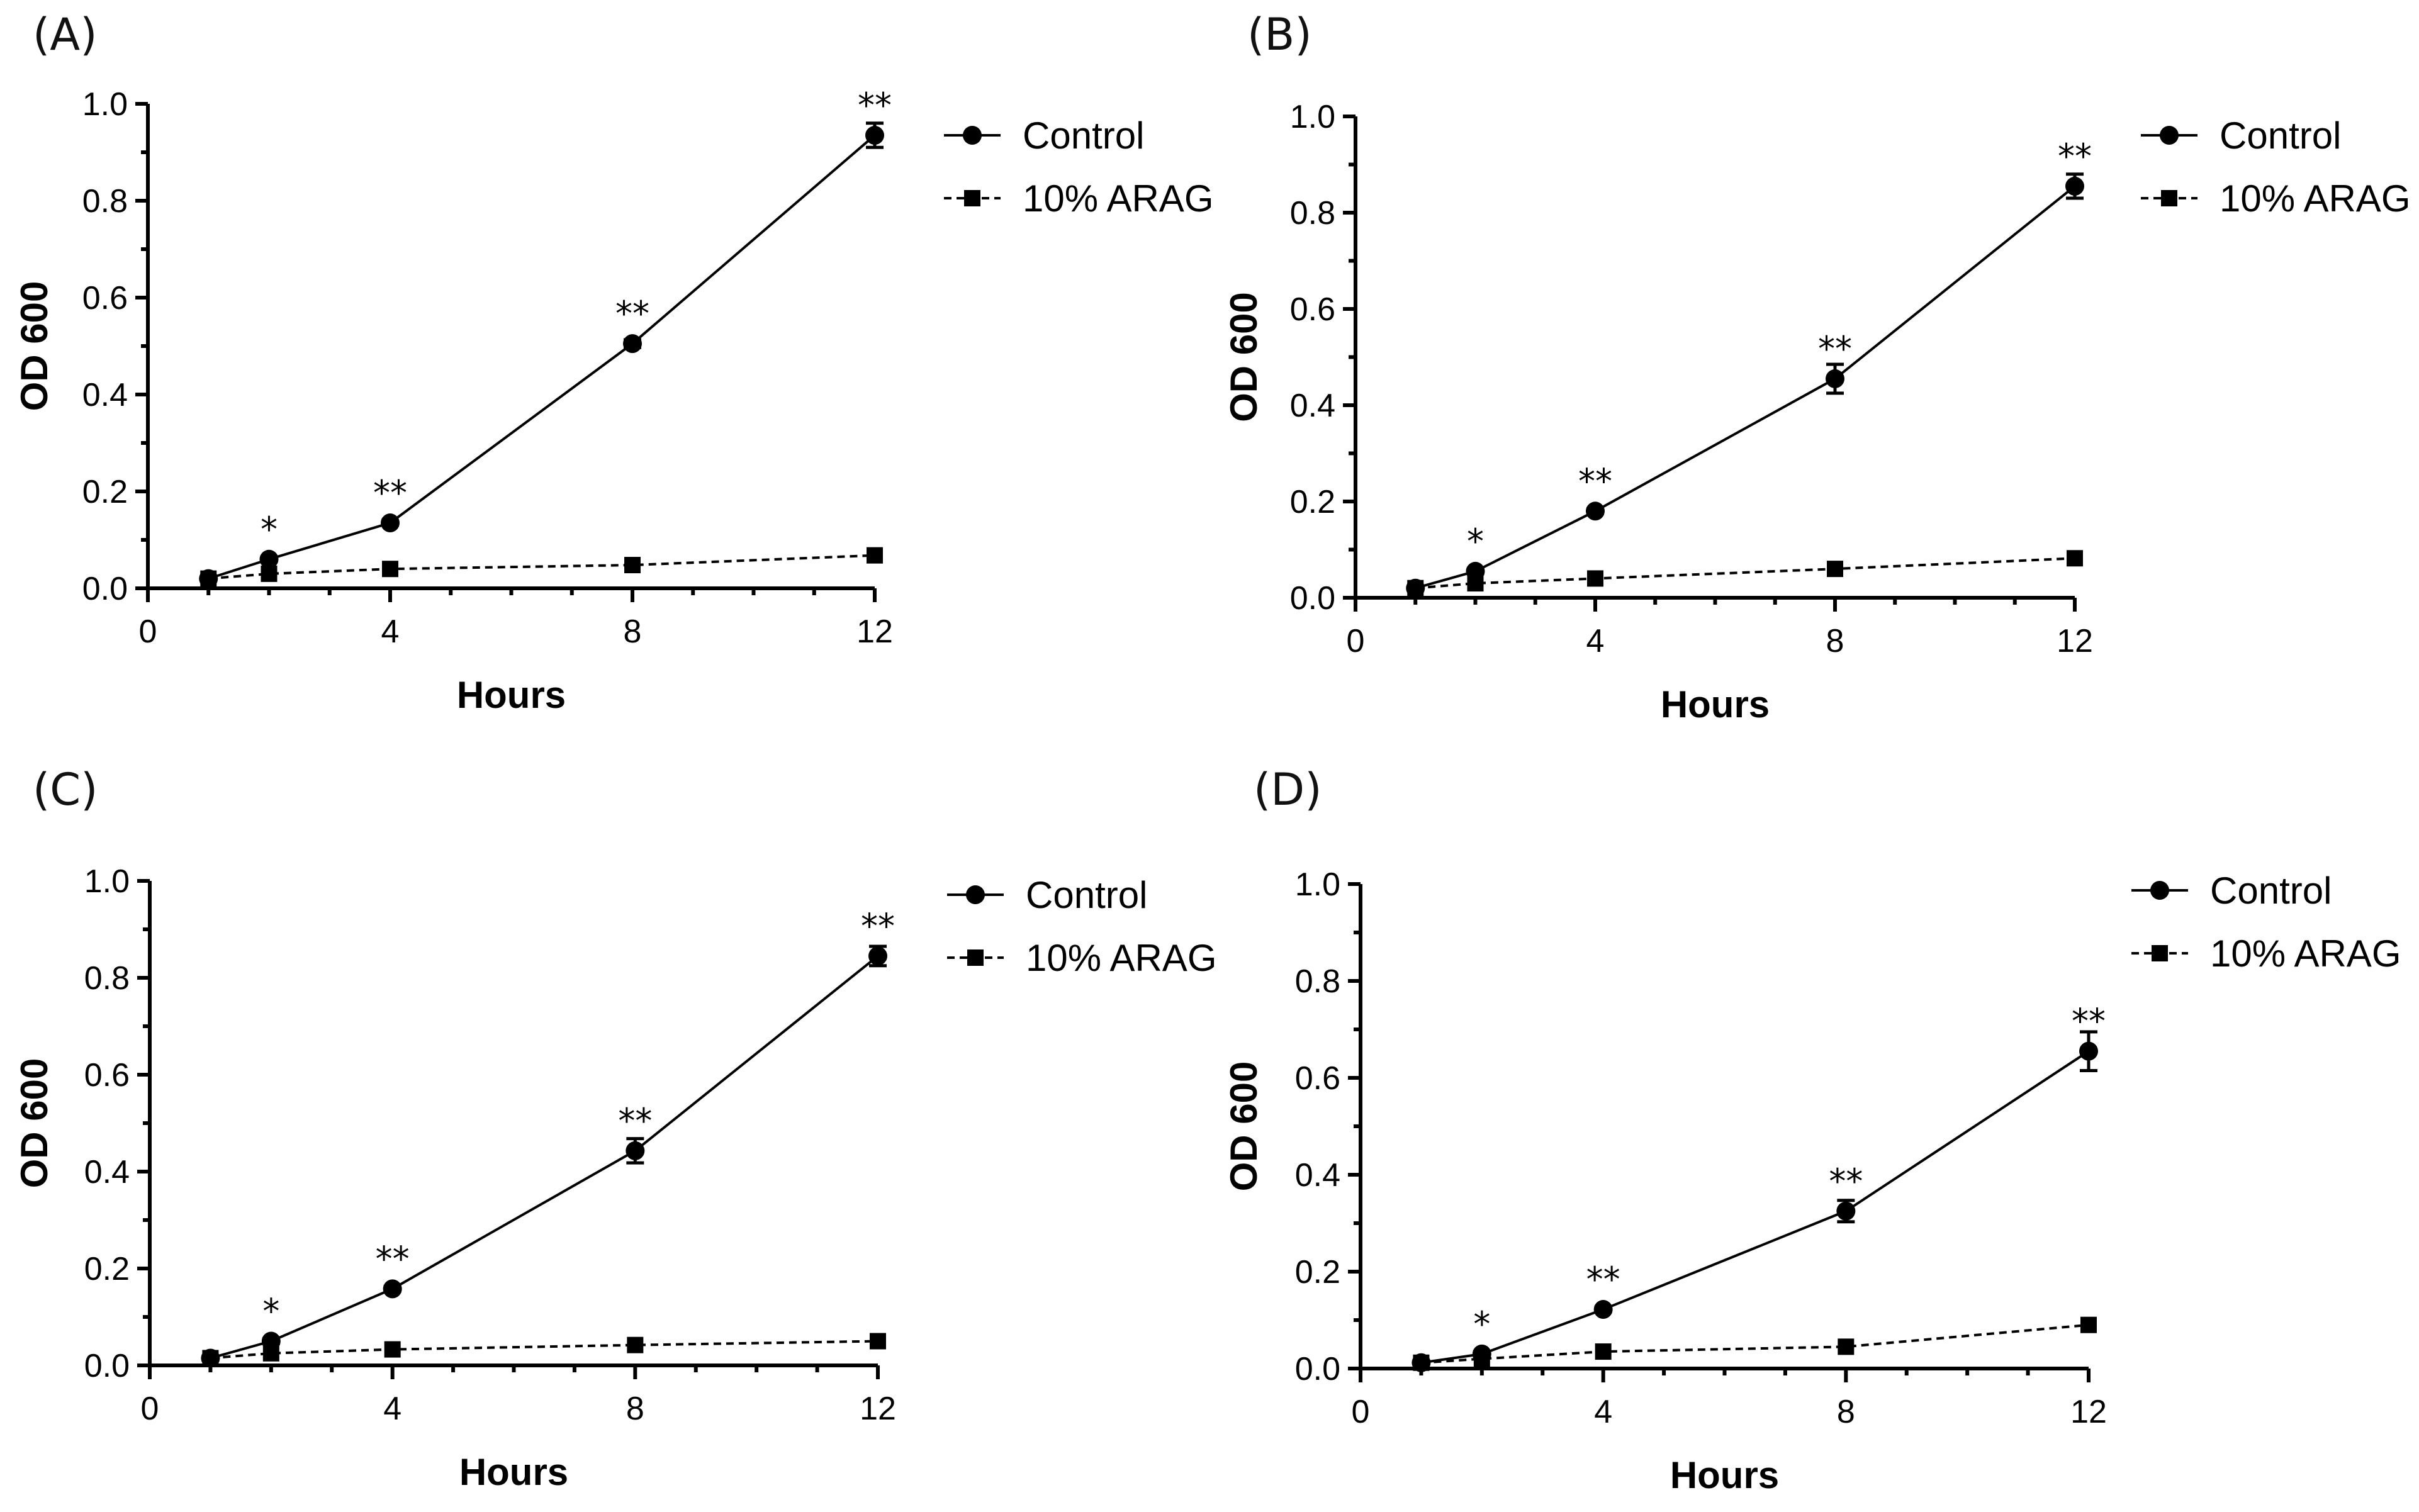 This screenshot has height=1512, width=2419. Describe the element at coordinates (1288, 789) in the screenshot. I see `panel-label: (D)` at that location.